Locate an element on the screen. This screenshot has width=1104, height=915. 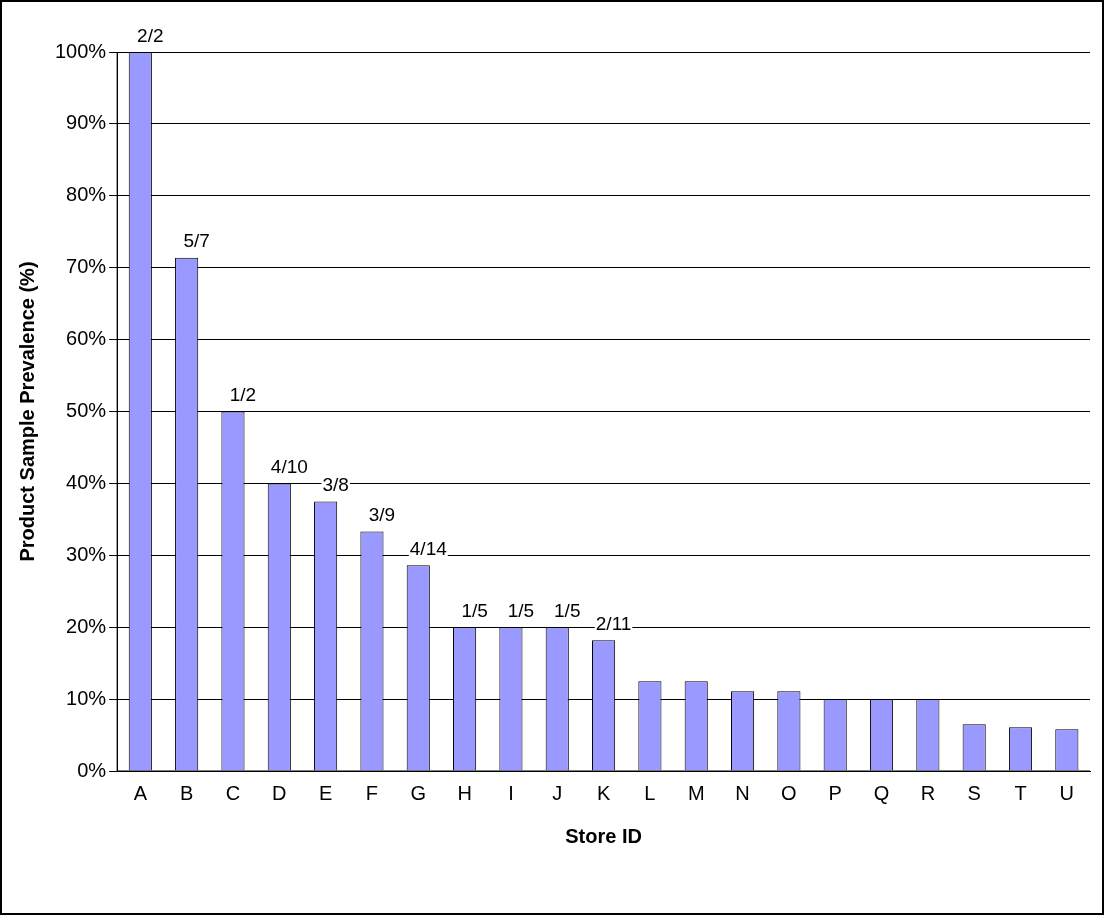
x-tick-label: B is located at coordinates (186, 792).